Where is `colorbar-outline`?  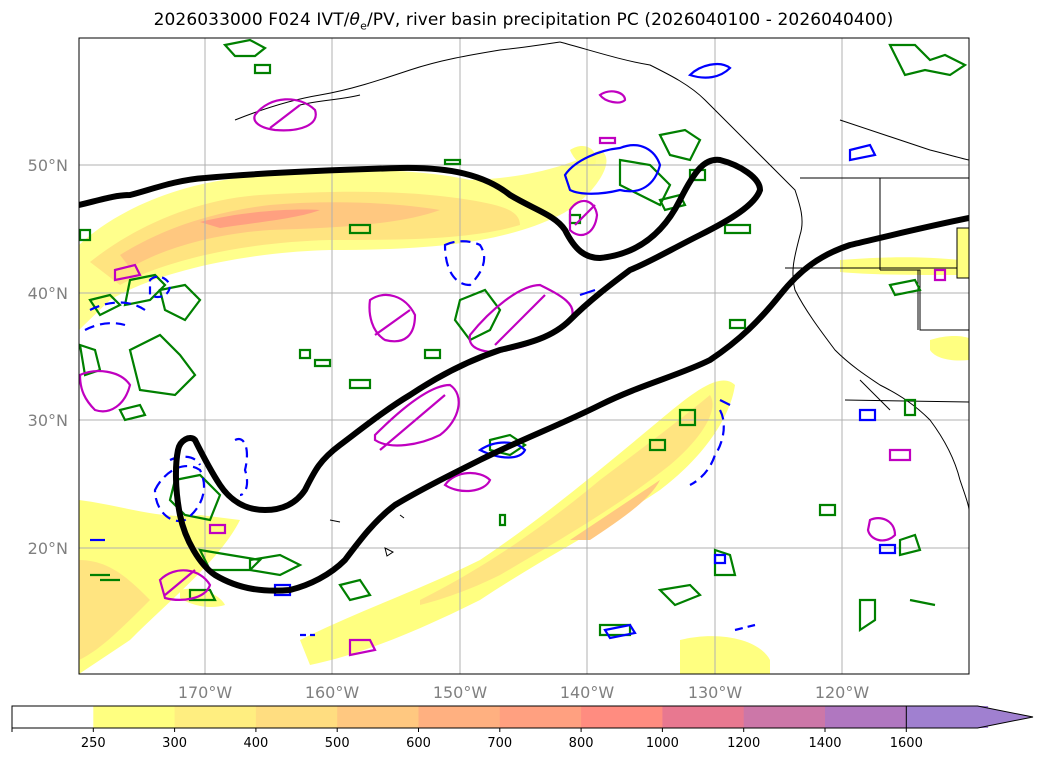
colorbar-outline is located at coordinates (494, 717).